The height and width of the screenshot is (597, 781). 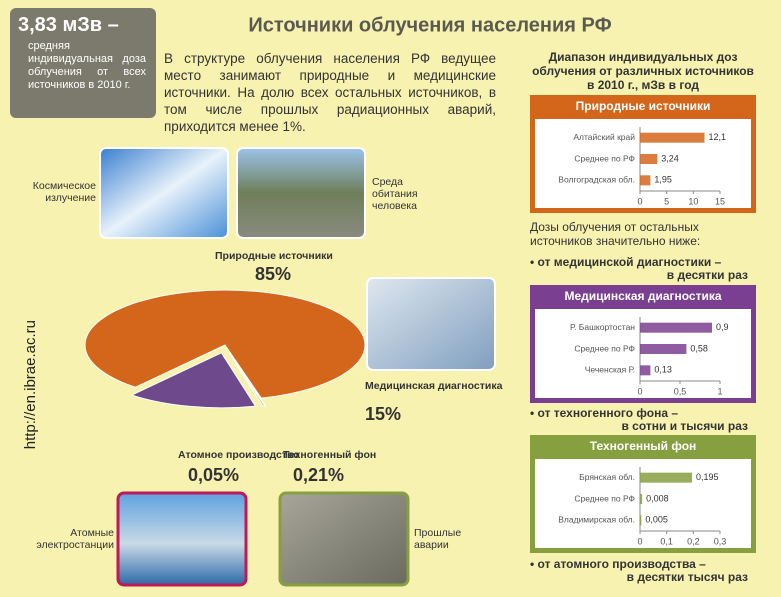 What do you see at coordinates (720, 541) in the screenshot?
I see `x-tick-label: 0,3` at bounding box center [720, 541].